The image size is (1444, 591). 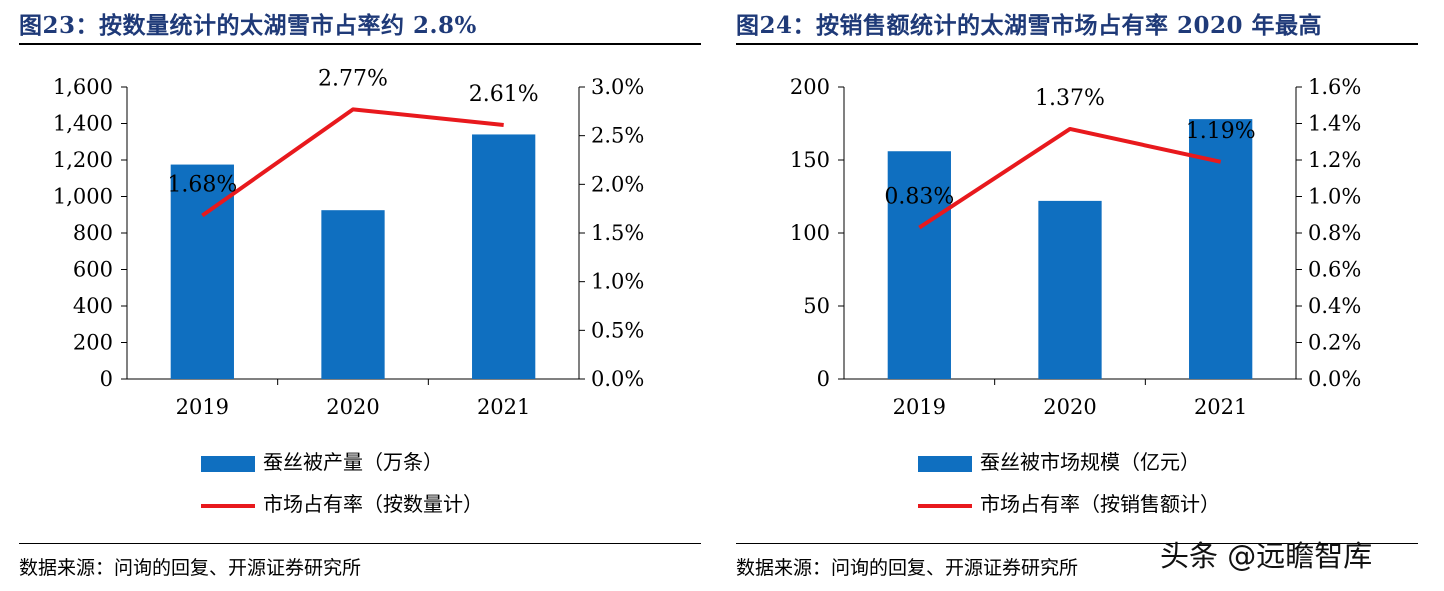 What do you see at coordinates (373, 504) in the screenshot?
I see `legend-label-line: 市场占有率（按数量计）` at bounding box center [373, 504].